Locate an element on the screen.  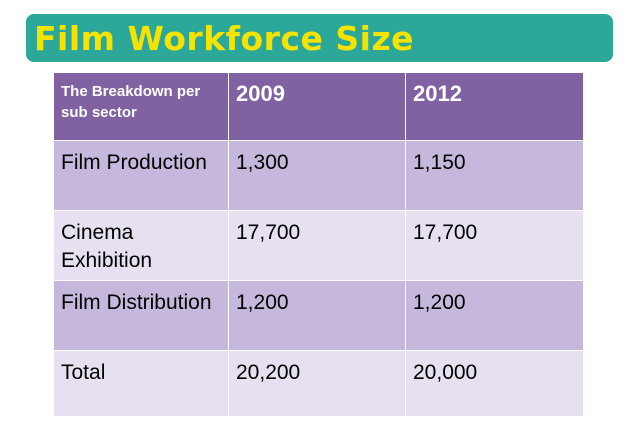
row-label: Total is located at coordinates (141, 383).